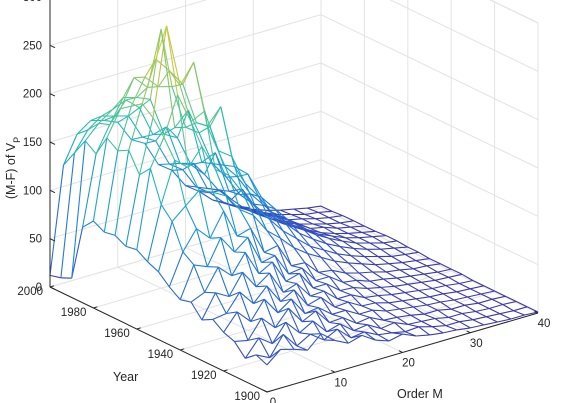 The width and height of the screenshot is (567, 403). I want to click on year-tick-mark, so click(95, 307).